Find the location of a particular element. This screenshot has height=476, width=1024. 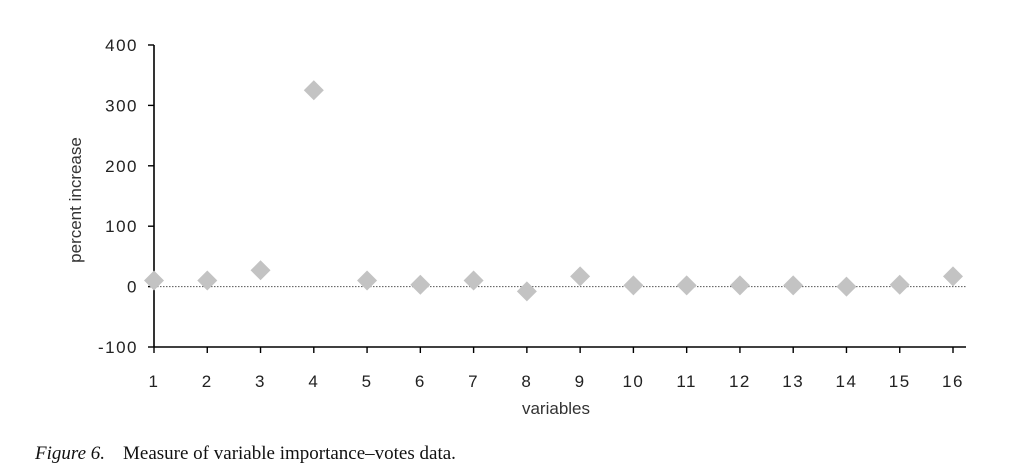

y-axis-label: percent increase is located at coordinates (75, 200).